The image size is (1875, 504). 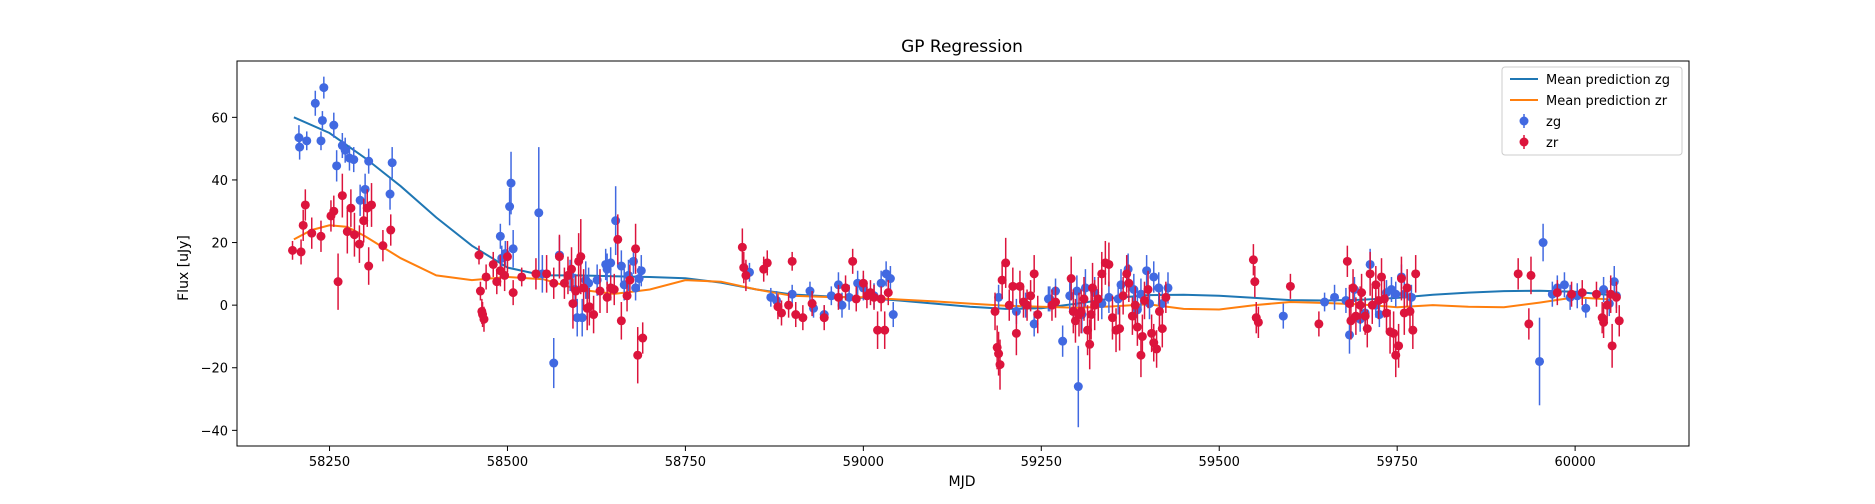 I want to click on legend: Mean prediction zg Mean prediction zr zg zr, so click(x=1592, y=111).